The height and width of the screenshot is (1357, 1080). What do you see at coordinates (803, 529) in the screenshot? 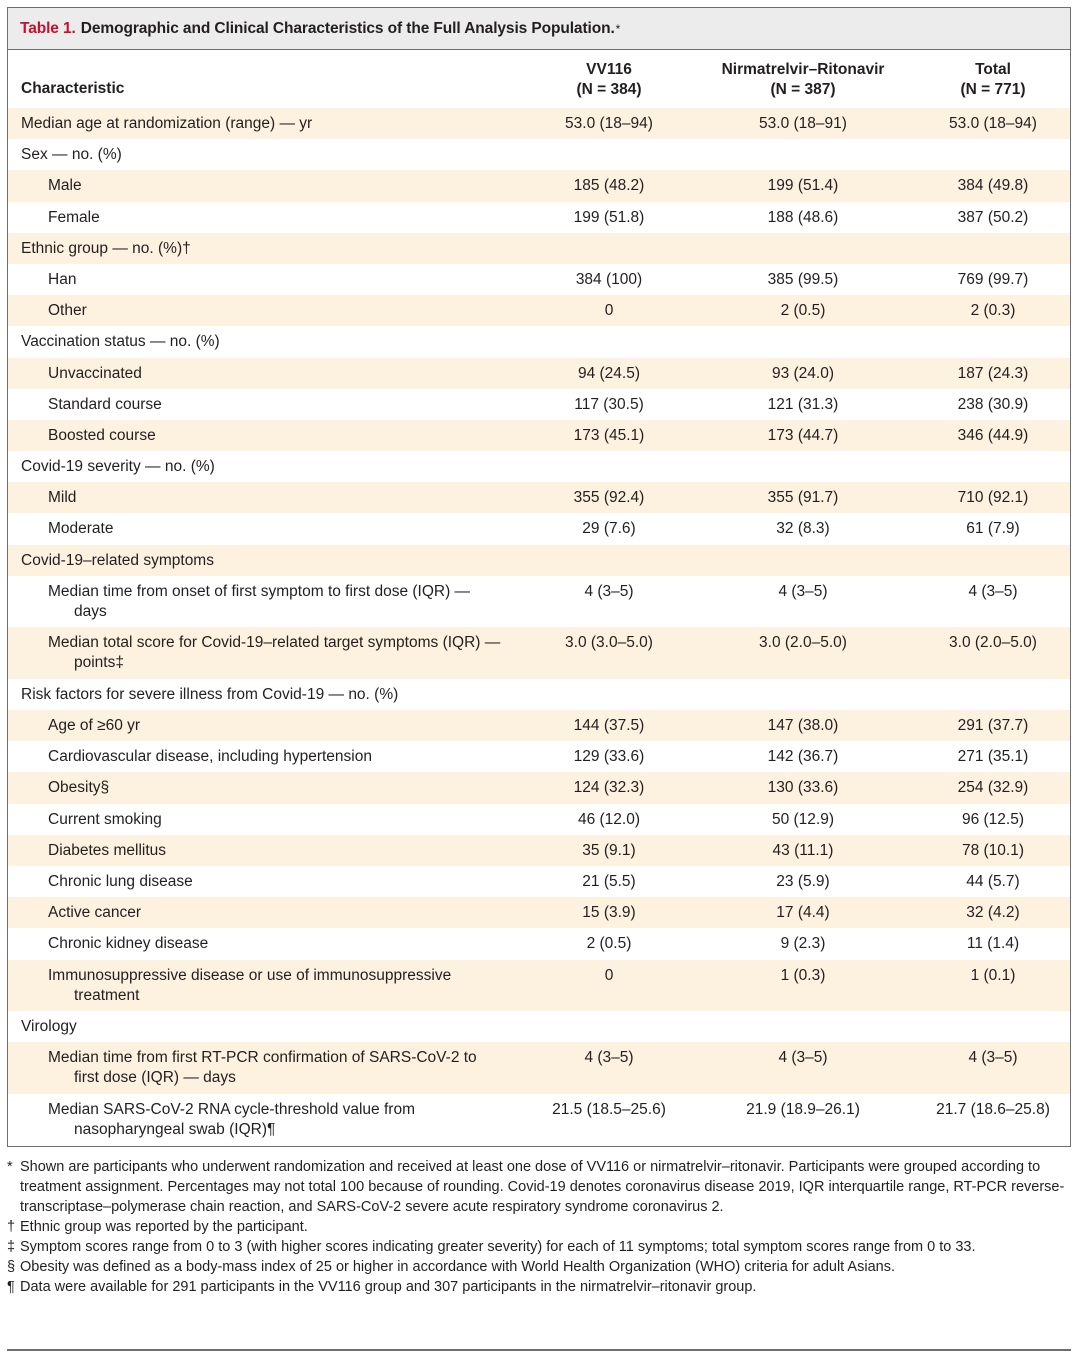
I see `cell-nirmatrelvir: 32 (8.3)` at bounding box center [803, 529].